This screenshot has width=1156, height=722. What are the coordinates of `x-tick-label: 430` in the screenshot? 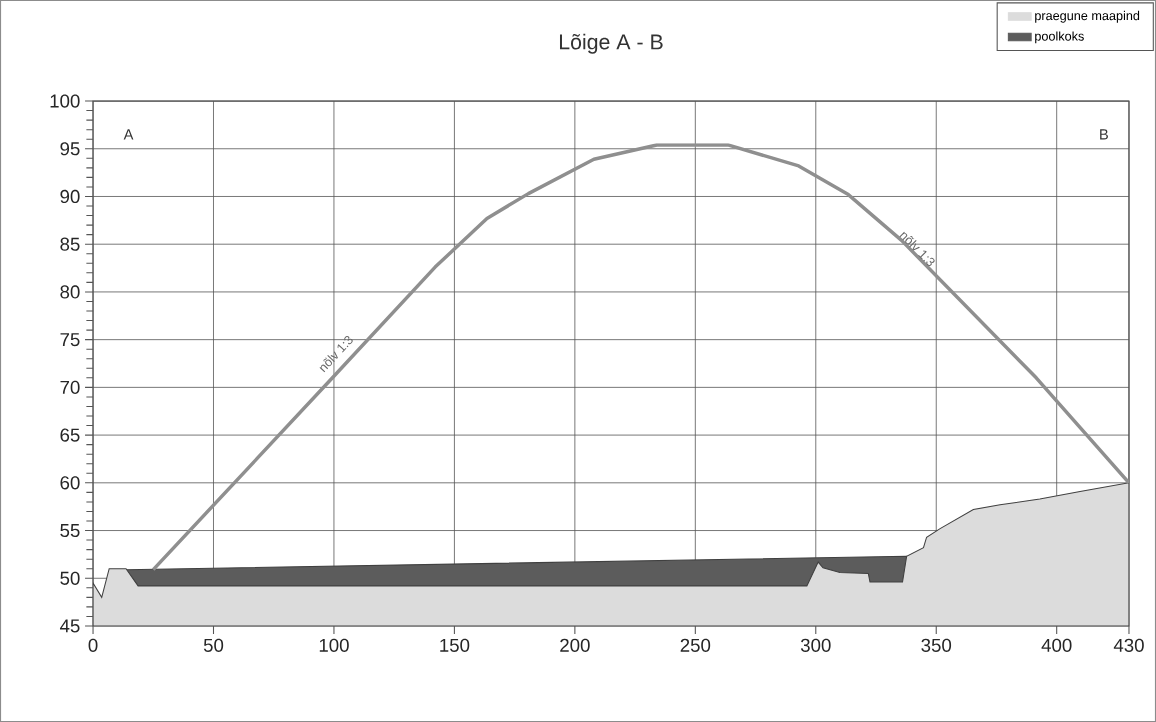 It's located at (1128, 645).